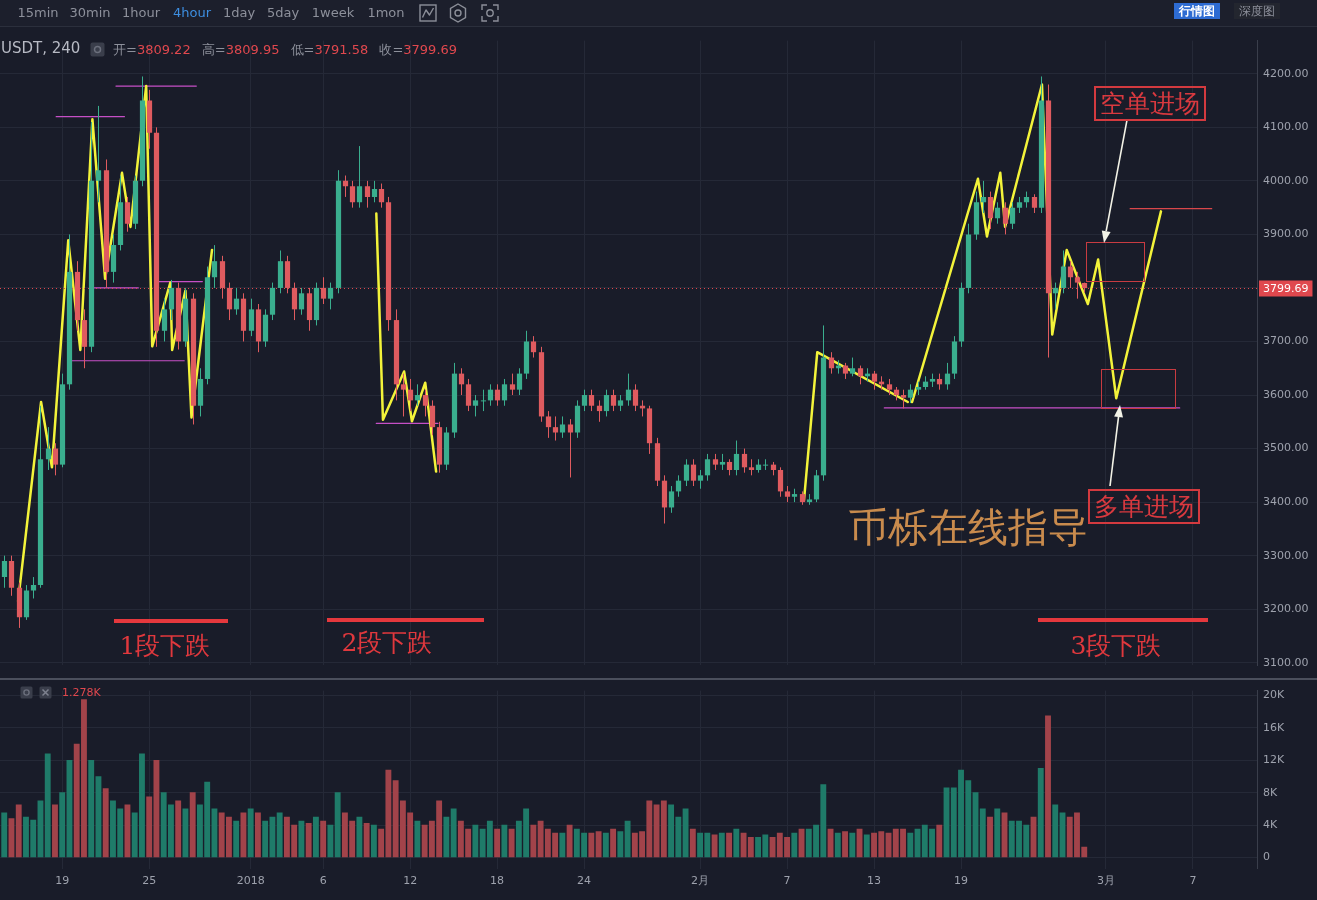 The image size is (1317, 900). Describe the element at coordinates (1144, 506) in the screenshot. I see `annotation: 多单进场` at that location.